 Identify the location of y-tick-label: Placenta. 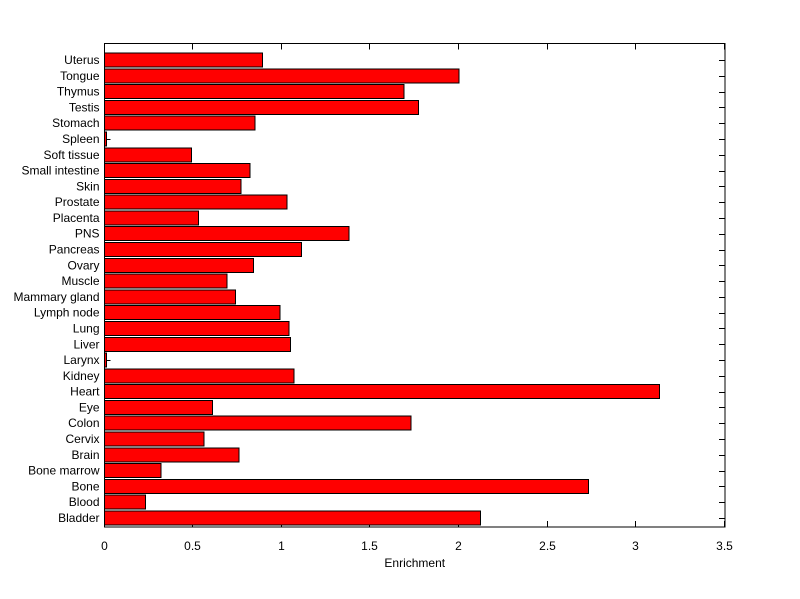
(76, 218).